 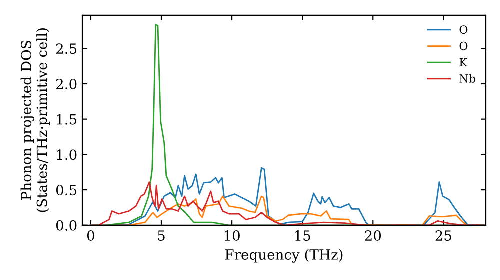 What do you see at coordinates (67, 119) in the screenshot?
I see `y-tick-label: 1.5` at bounding box center [67, 119].